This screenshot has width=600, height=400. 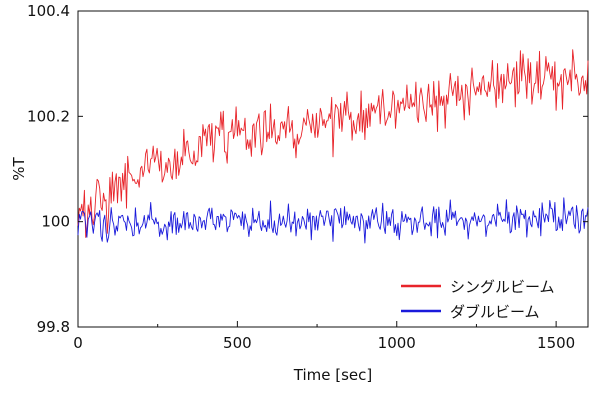 I want to click on legend-label-single-beam: シングルビーム, so click(x=502, y=287).